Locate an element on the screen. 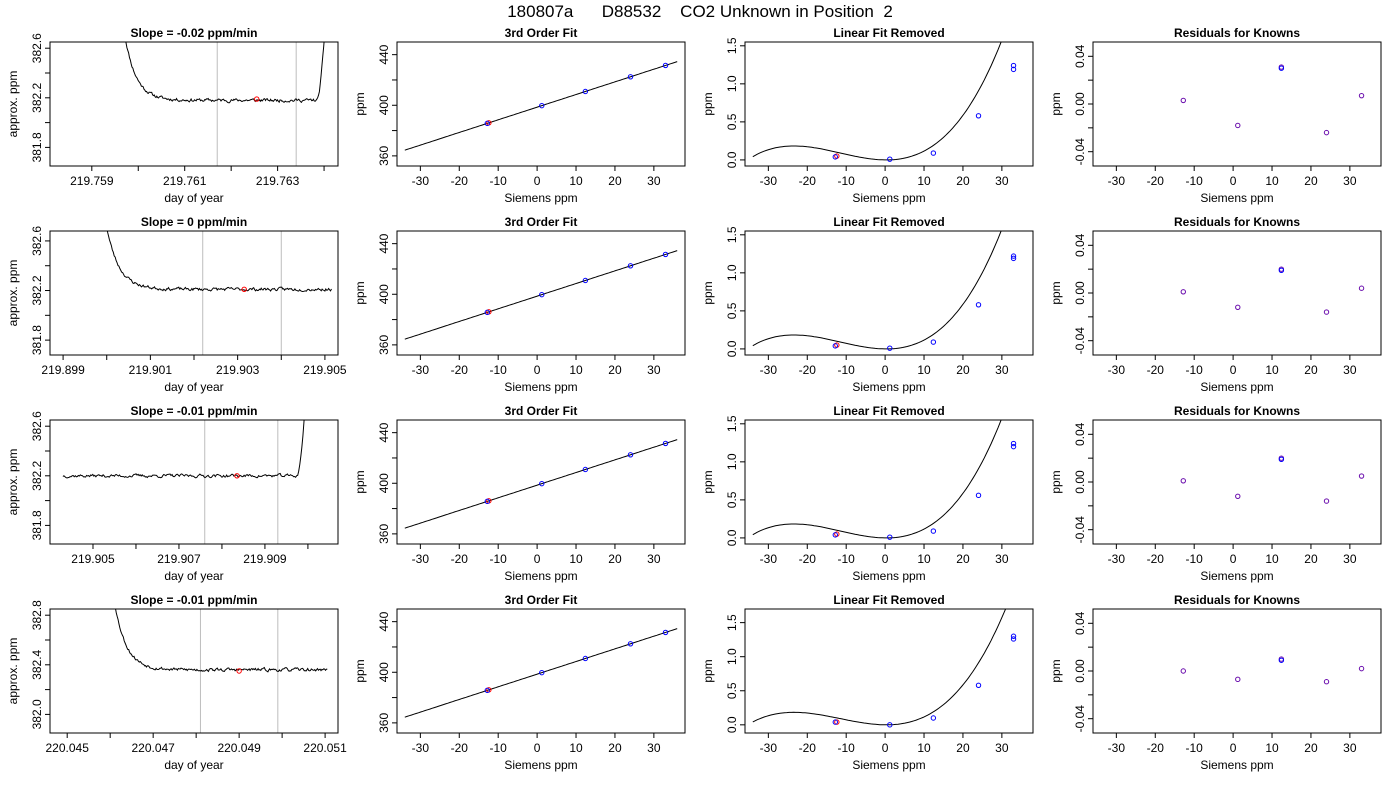 The width and height of the screenshot is (1400, 800). x-axis-label: day of year is located at coordinates (193, 198).